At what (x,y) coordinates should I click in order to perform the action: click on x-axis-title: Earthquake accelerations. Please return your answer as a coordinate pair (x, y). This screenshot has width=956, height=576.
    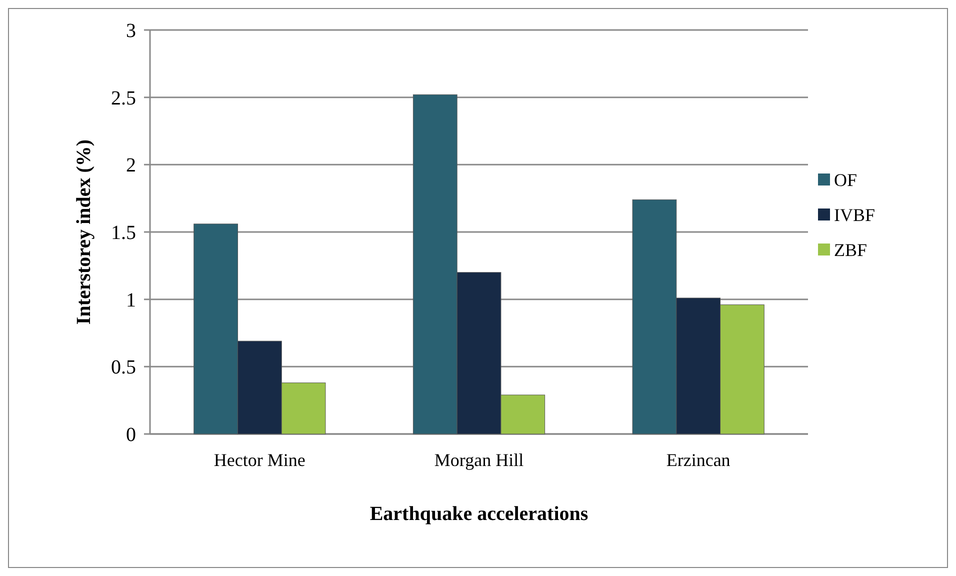
    Looking at the image, I should click on (479, 514).